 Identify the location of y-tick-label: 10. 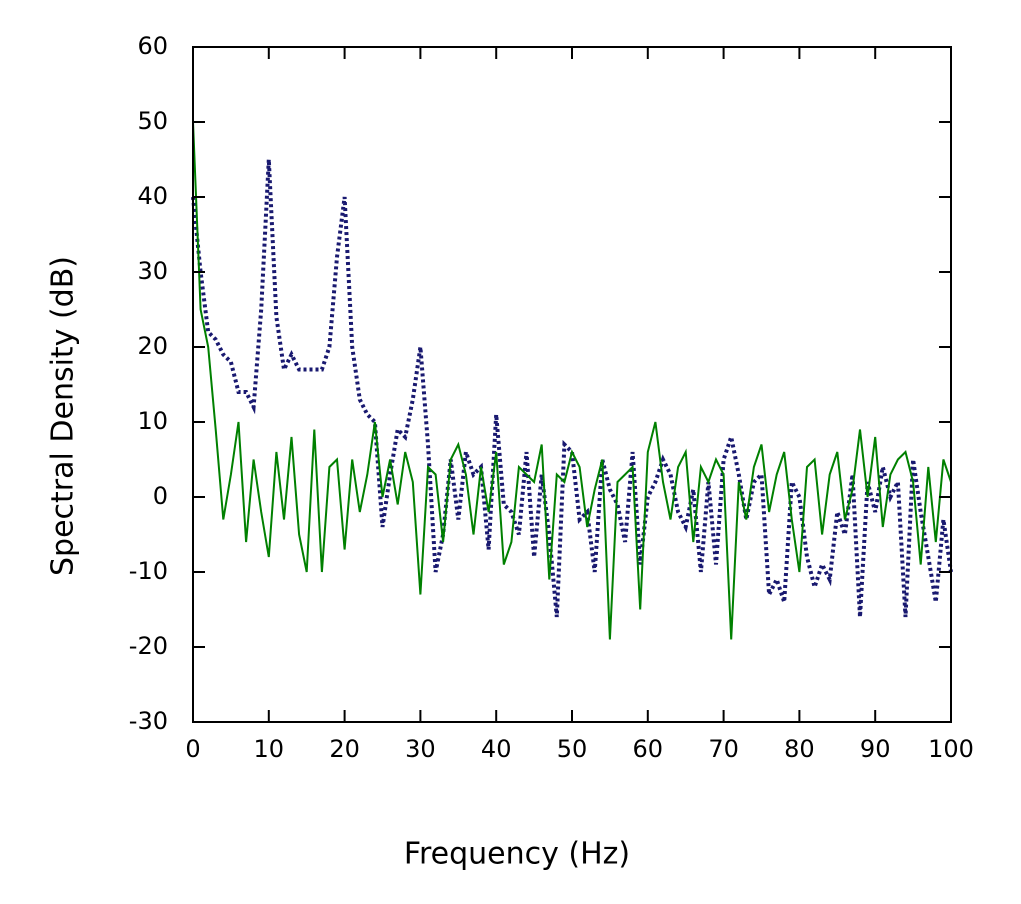
(152, 421).